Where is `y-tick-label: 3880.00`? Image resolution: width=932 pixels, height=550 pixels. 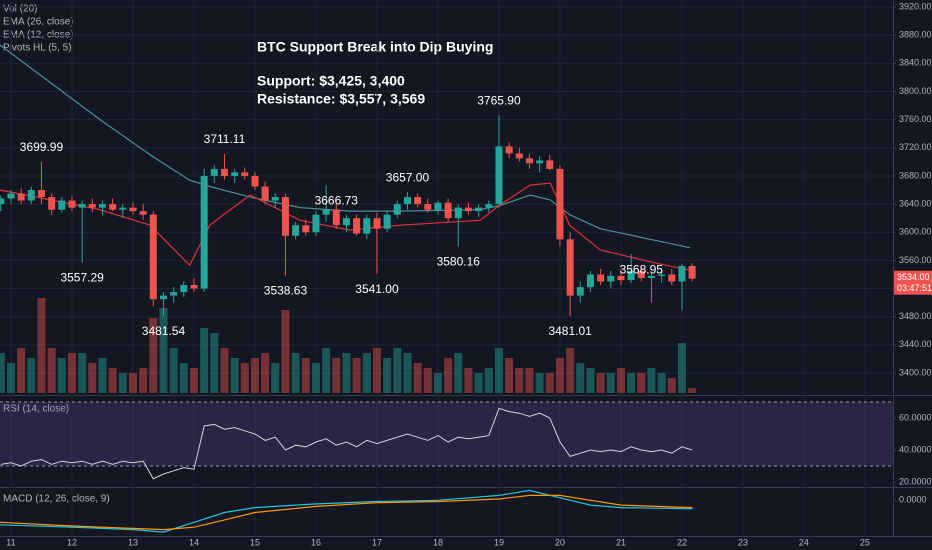
y-tick-label: 3880.00 is located at coordinates (915, 35).